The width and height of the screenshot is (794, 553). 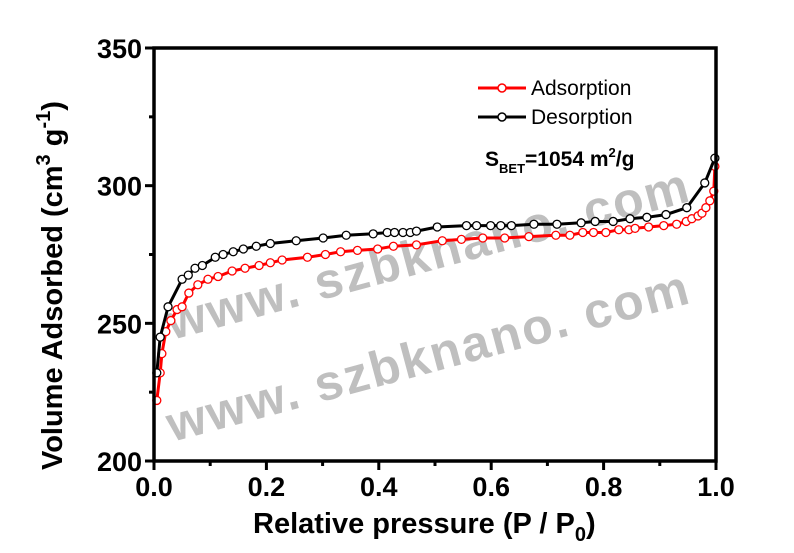 I want to click on y-tick-label: 350, so click(x=119, y=49).